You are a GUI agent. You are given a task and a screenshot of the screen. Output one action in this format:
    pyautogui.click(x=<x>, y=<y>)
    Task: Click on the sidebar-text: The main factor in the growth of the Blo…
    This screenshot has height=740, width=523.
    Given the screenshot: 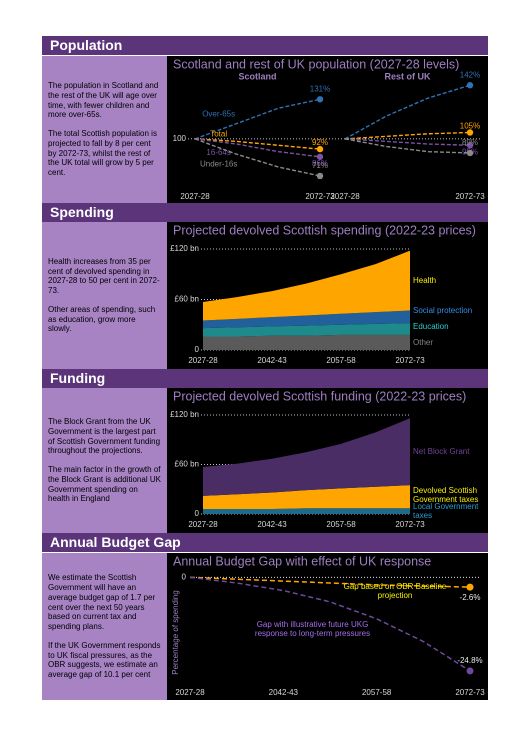 What is the action you would take?
    pyautogui.click(x=104, y=484)
    